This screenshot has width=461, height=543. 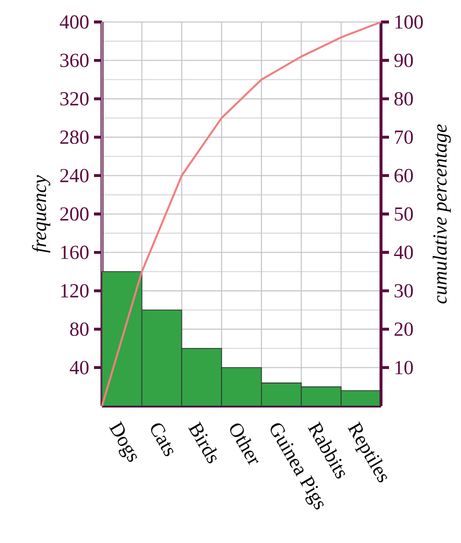 What do you see at coordinates (441, 214) in the screenshot?
I see `y2-axis-title: cumulative percentage` at bounding box center [441, 214].